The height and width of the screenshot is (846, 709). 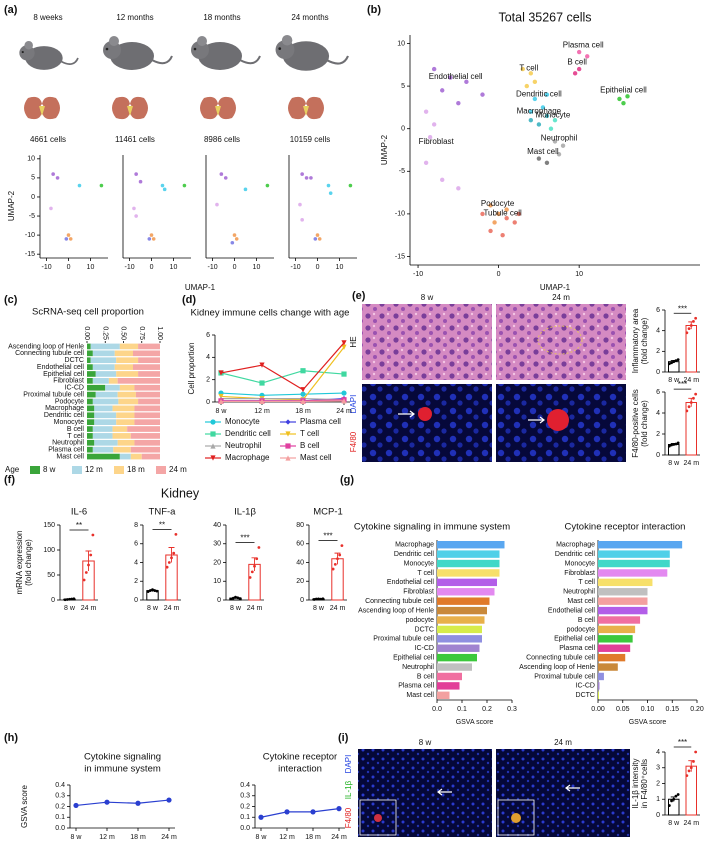 What do you see at coordinates (328, 512) in the screenshot?
I see `chart-title: MCP-1` at bounding box center [328, 512].